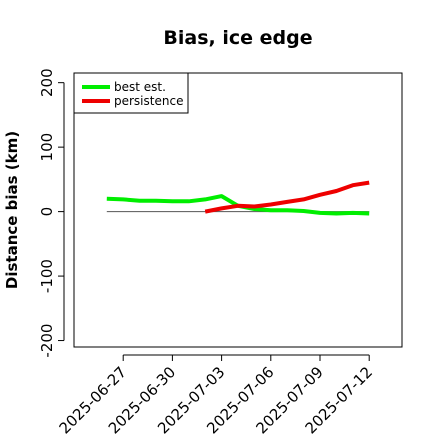 This screenshot has height=440, width=440. Describe the element at coordinates (148, 101) in the screenshot. I see `legend-label-persistence: persistence` at that location.